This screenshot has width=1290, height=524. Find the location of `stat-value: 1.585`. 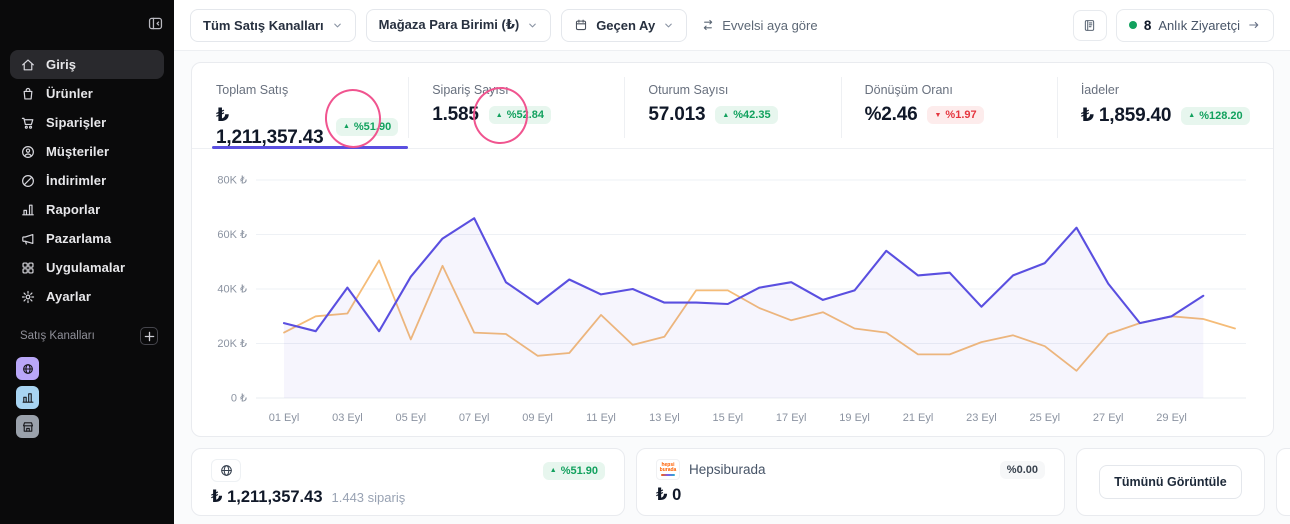

stat-value: 1.585 is located at coordinates (455, 114).